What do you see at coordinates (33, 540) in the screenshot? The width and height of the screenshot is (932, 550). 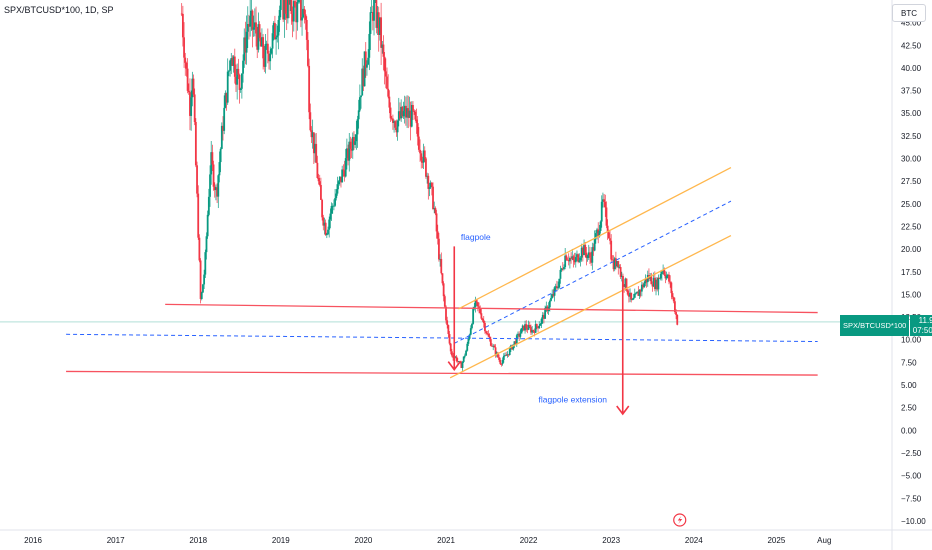 I see `x-tick-label: 2016` at bounding box center [33, 540].